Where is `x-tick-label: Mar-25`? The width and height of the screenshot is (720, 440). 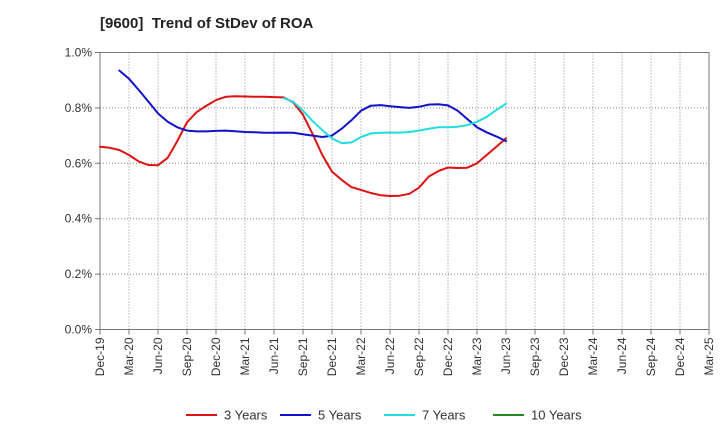 x-tick-label: Mar-25 is located at coordinates (709, 356).